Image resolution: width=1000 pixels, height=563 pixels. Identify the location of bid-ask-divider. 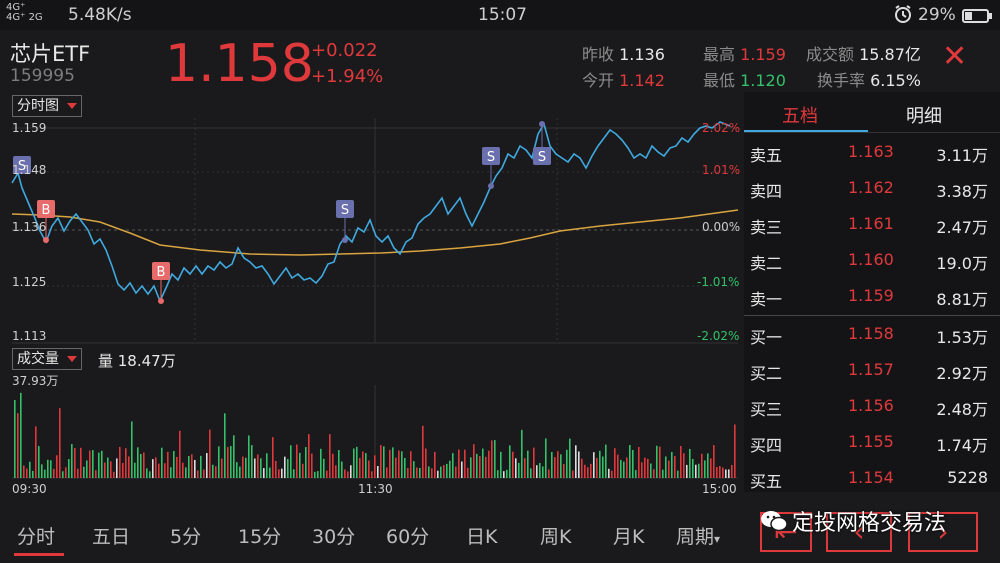
(872, 315).